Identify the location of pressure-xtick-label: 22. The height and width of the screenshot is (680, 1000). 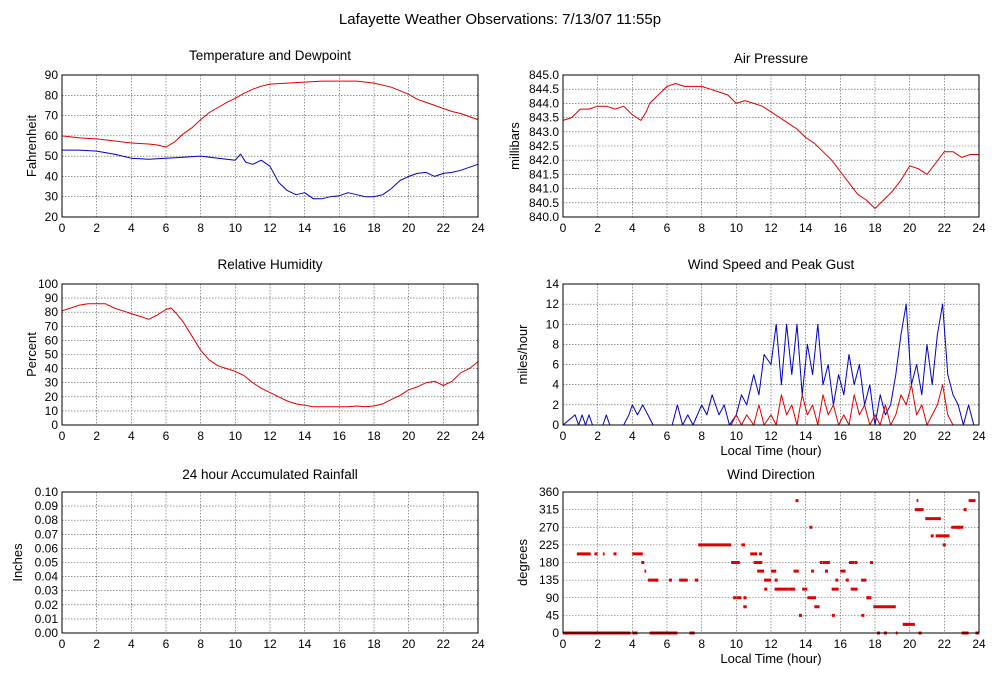
(945, 228).